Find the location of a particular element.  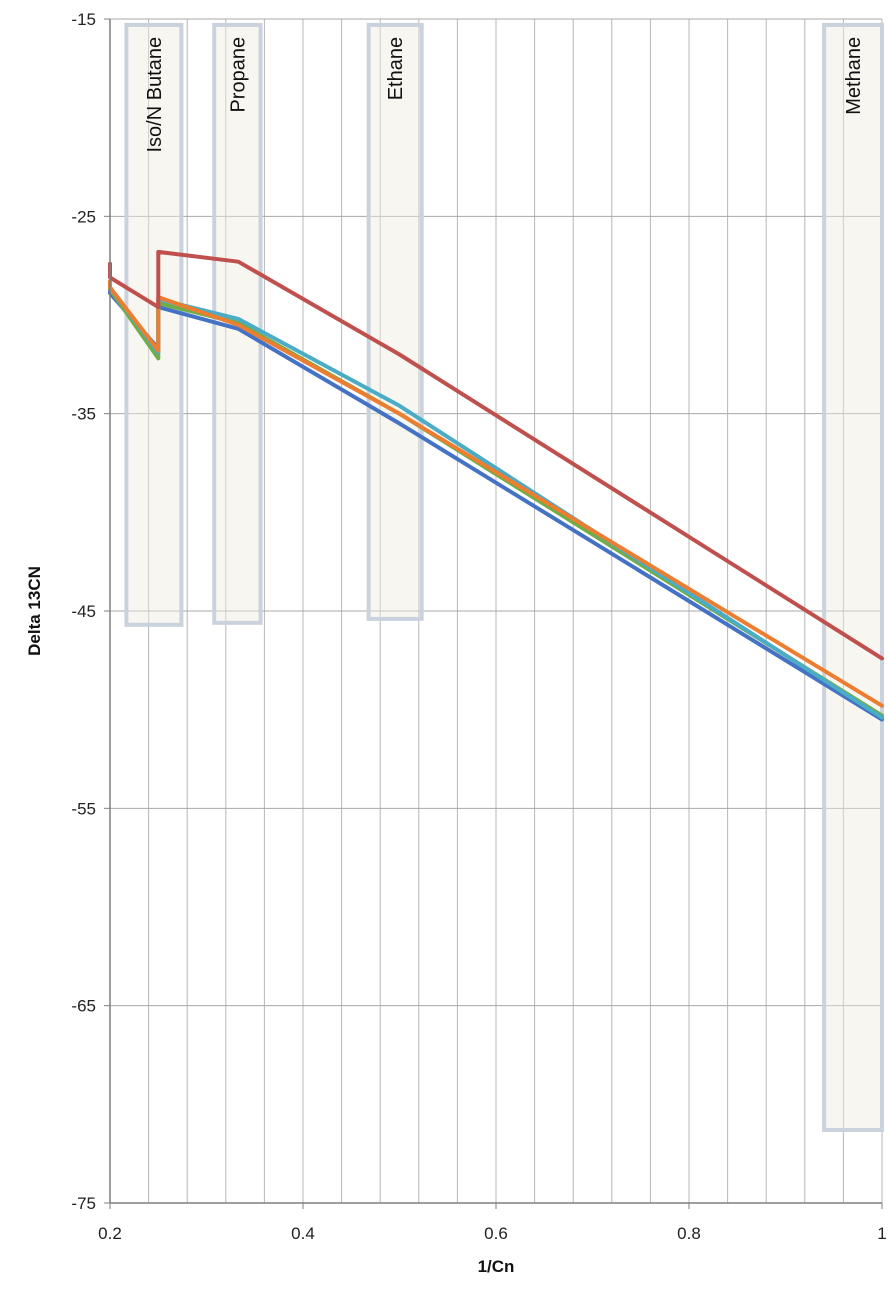

x-tick-label: 0.6 is located at coordinates (496, 1233).